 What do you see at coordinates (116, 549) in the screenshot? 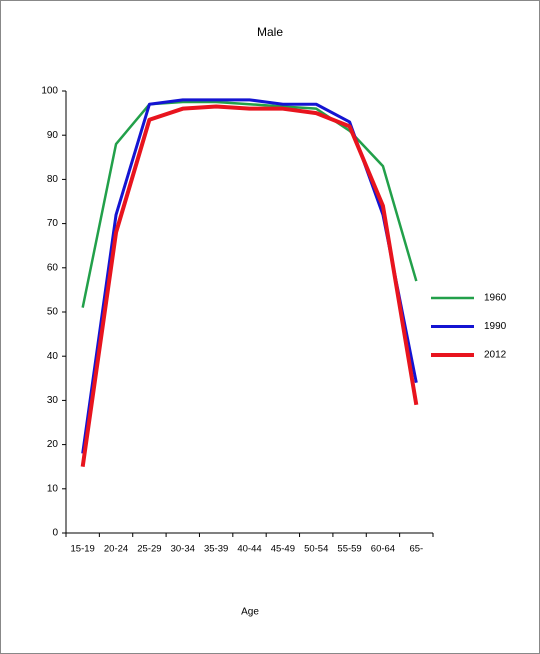
I see `x-tick-label: 20-24` at bounding box center [116, 549].